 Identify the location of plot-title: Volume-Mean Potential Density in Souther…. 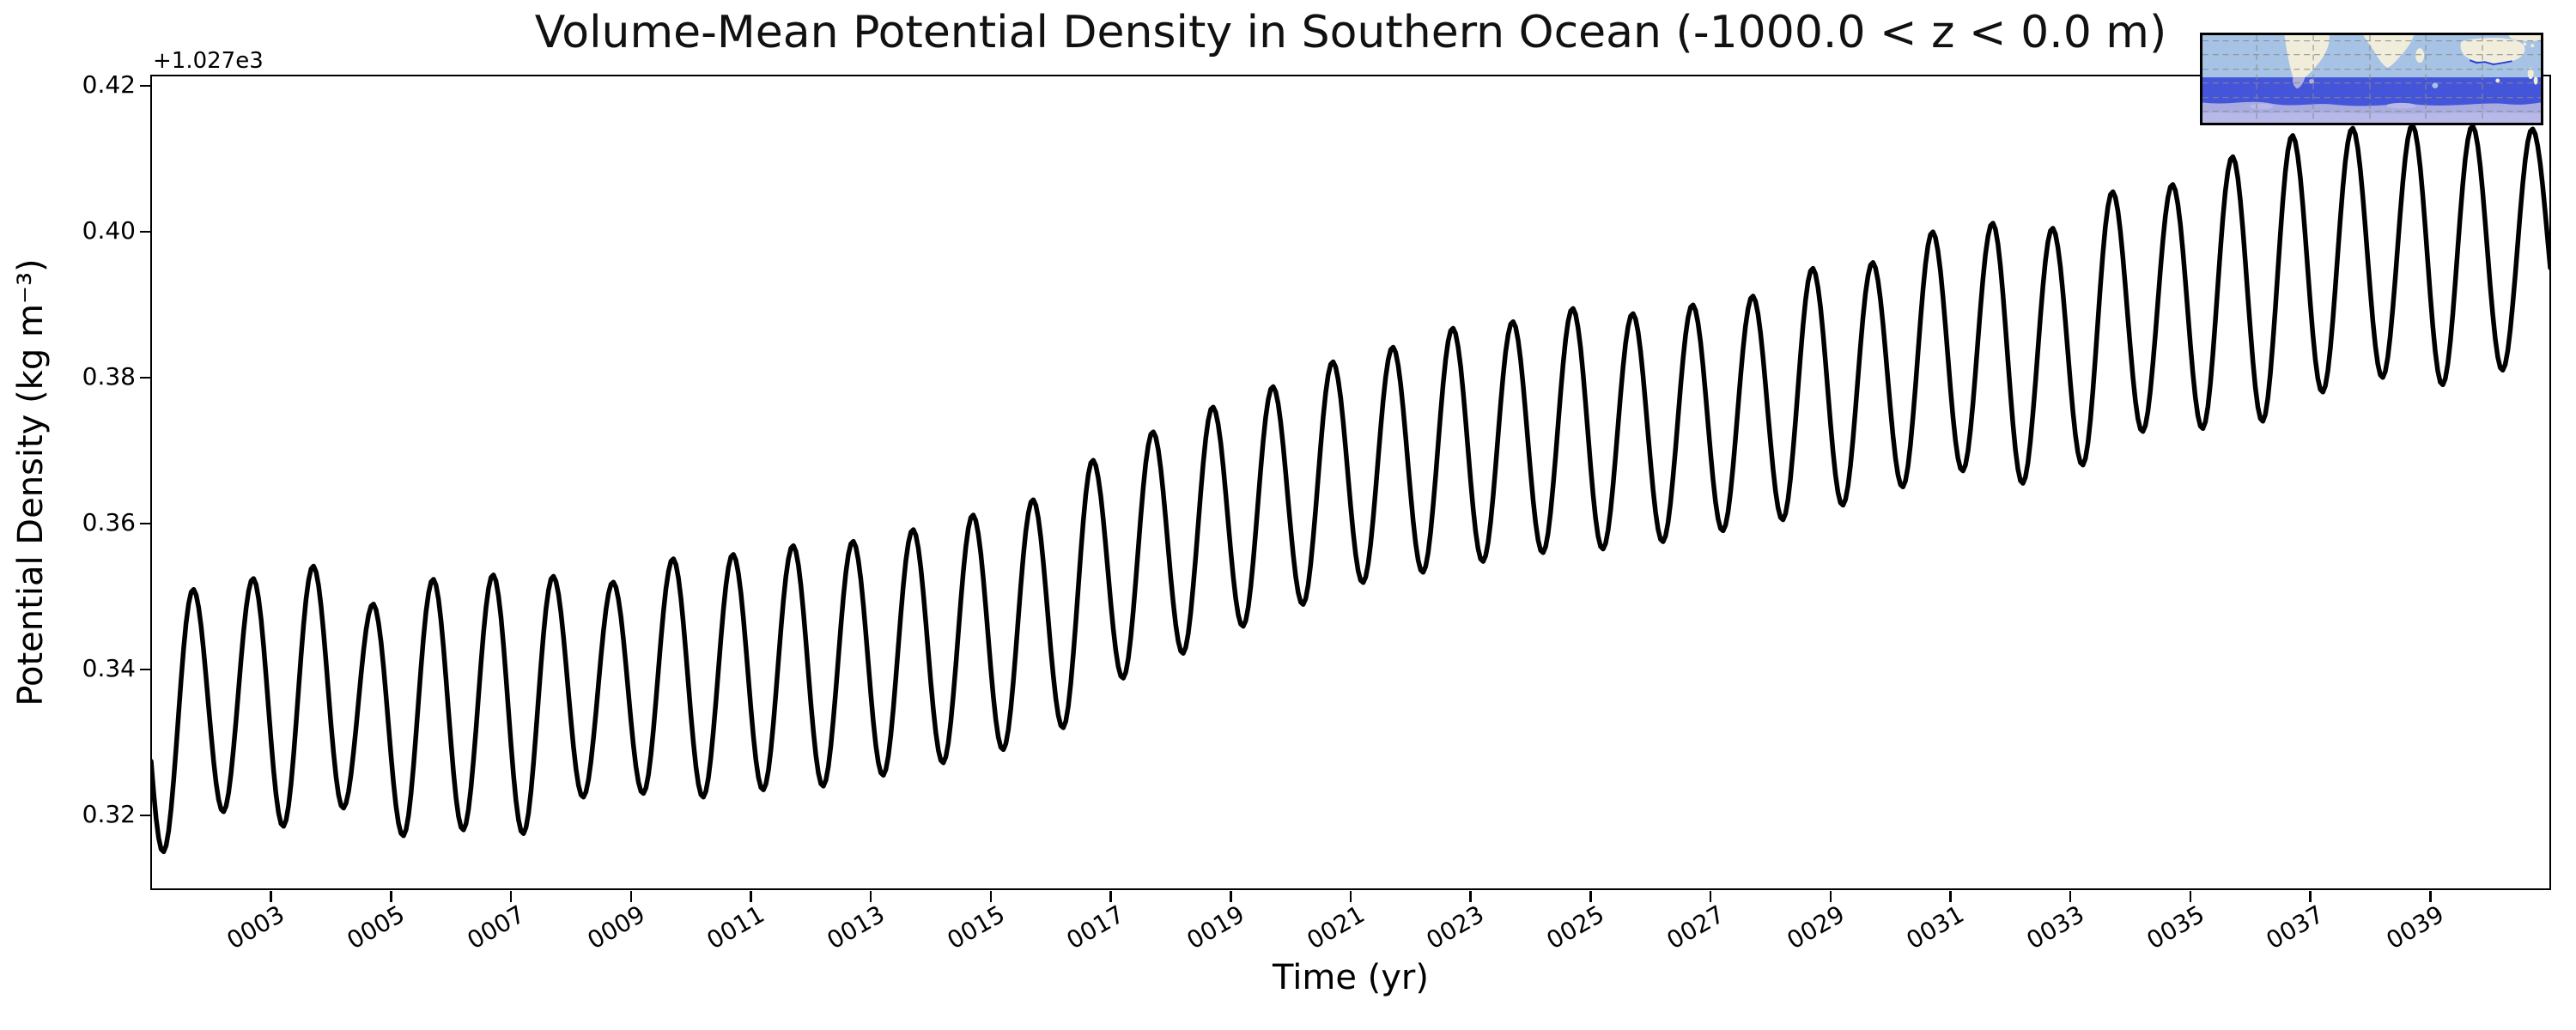
(1350, 32).